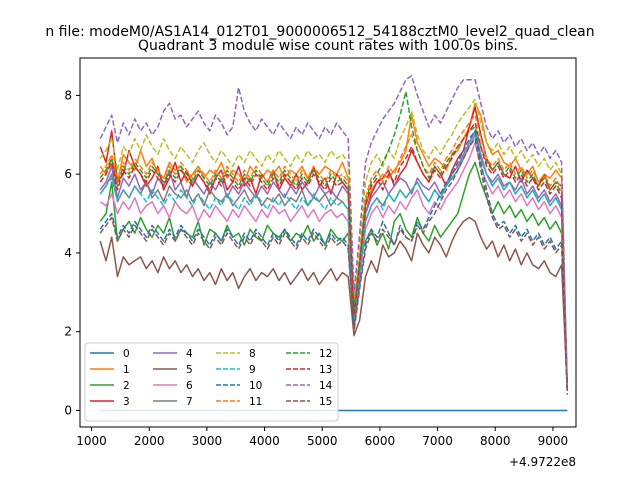  What do you see at coordinates (553, 441) in the screenshot?
I see `x-tick-label: 9000` at bounding box center [553, 441].